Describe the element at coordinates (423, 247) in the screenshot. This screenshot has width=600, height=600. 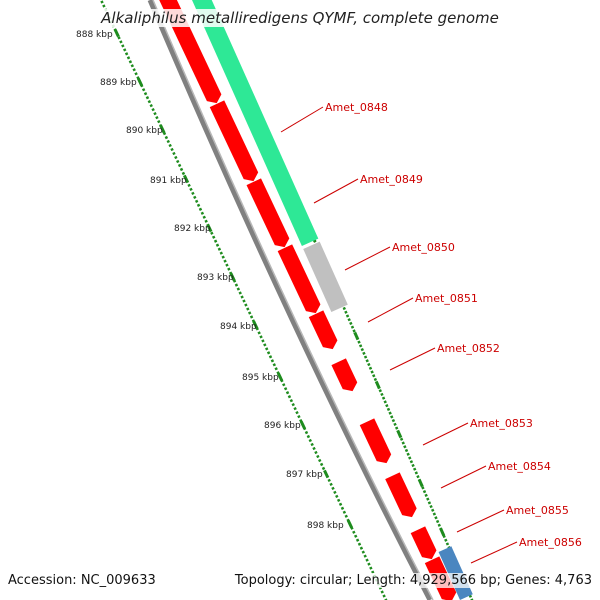
I see `gene-label: Amet_0850` at that location.